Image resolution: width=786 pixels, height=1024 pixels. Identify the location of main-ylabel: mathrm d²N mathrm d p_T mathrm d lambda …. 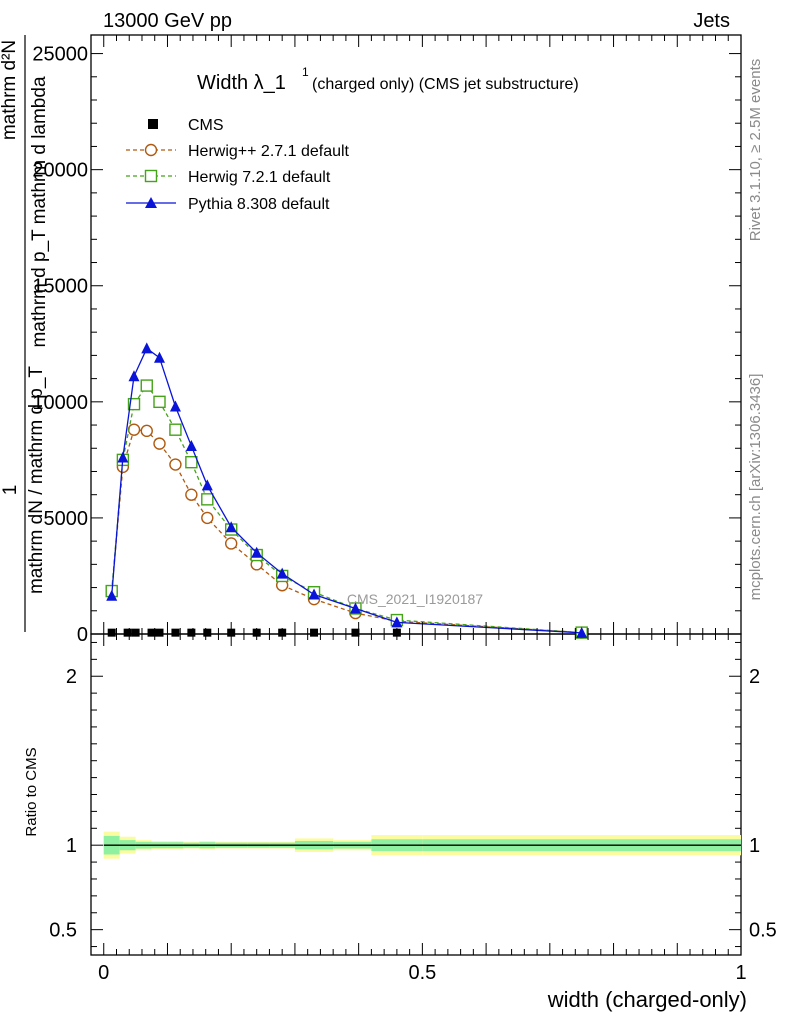
(25, 333).